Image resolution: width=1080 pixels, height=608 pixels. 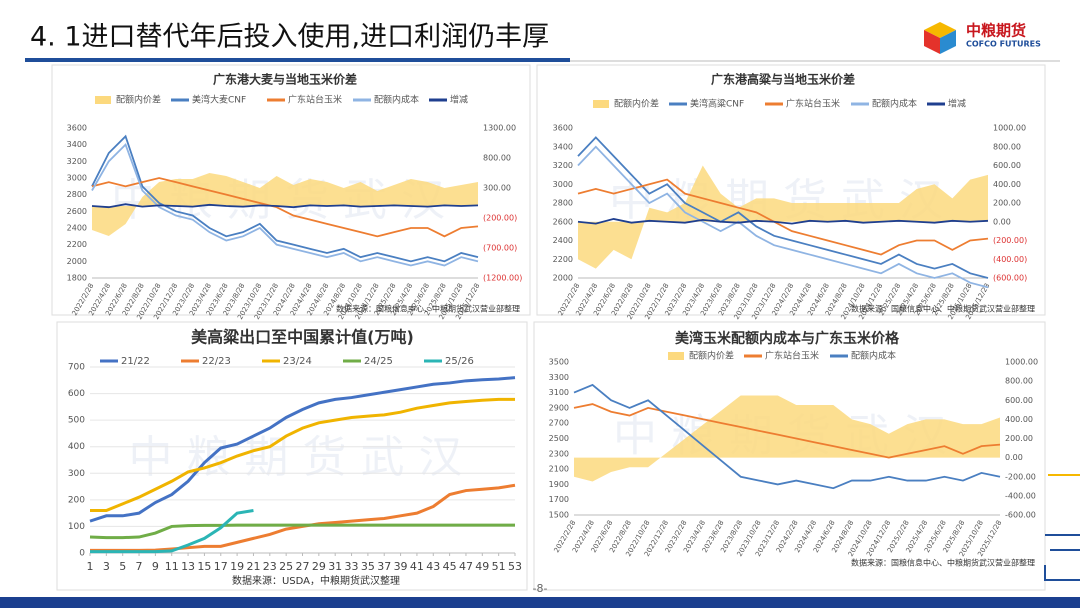 I want to click on x-tick-label: 51, so click(x=499, y=566).